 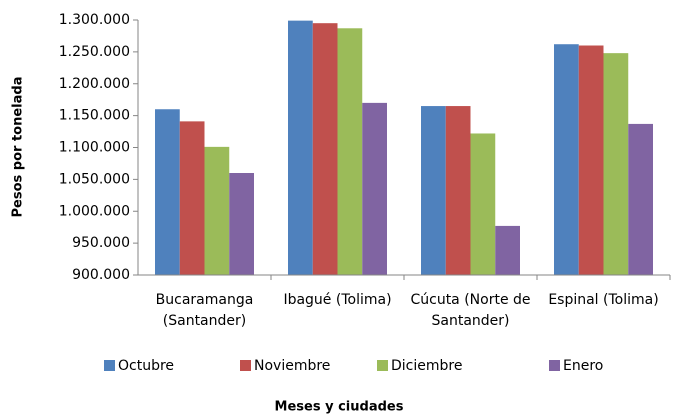 What do you see at coordinates (94, 52) in the screenshot?
I see `y-tick-label: 1.250.000` at bounding box center [94, 52].